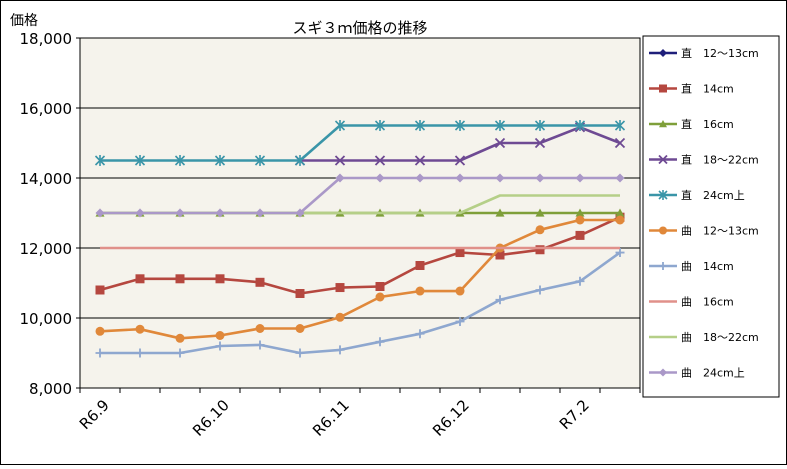 The width and height of the screenshot is (787, 469). What do you see at coordinates (46, 109) in the screenshot?
I see `y-tick-label: 16,000` at bounding box center [46, 109].